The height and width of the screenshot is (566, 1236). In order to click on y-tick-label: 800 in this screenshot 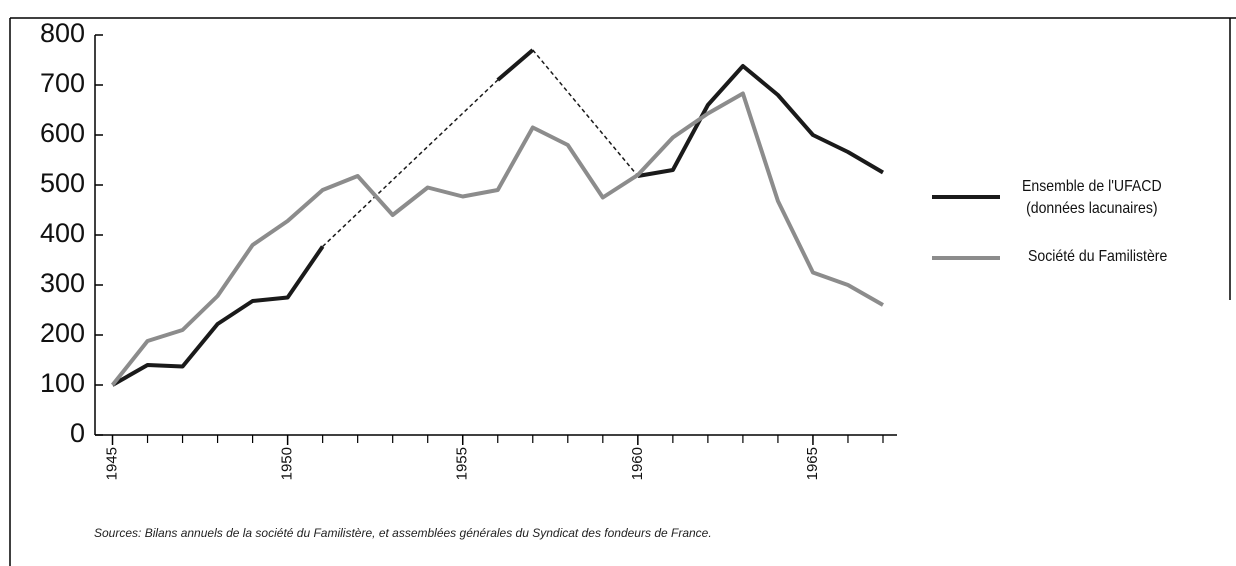, I will do `click(62, 33)`.